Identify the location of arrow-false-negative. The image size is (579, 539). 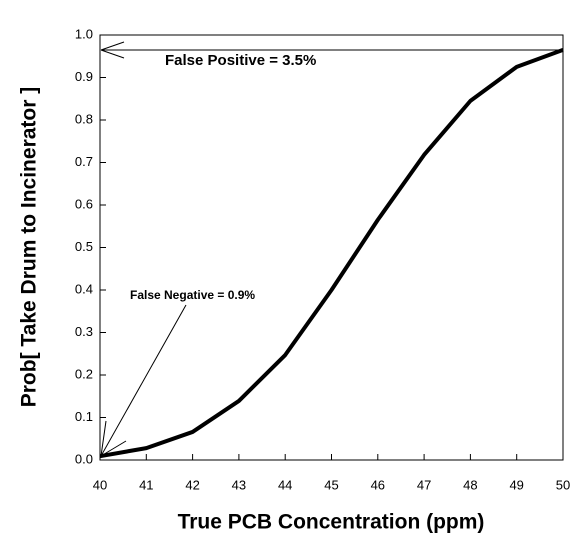
(143, 380).